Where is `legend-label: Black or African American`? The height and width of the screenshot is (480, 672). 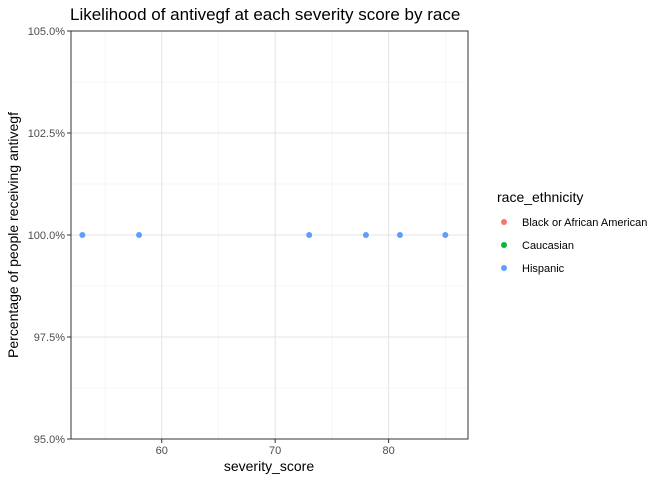 legend-label: Black or African American is located at coordinates (584, 223).